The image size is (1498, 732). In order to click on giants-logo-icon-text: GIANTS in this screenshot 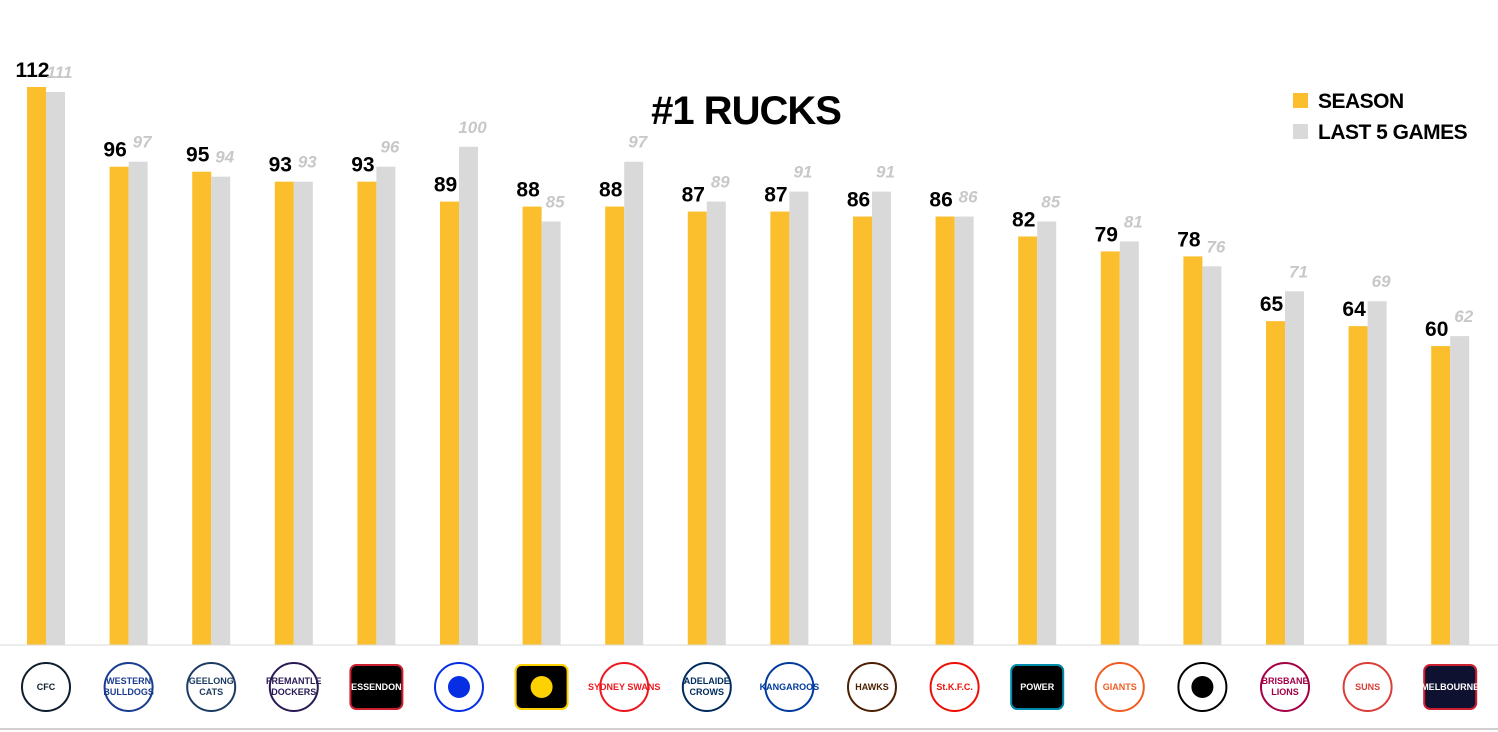, I will do `click(1120, 687)`.